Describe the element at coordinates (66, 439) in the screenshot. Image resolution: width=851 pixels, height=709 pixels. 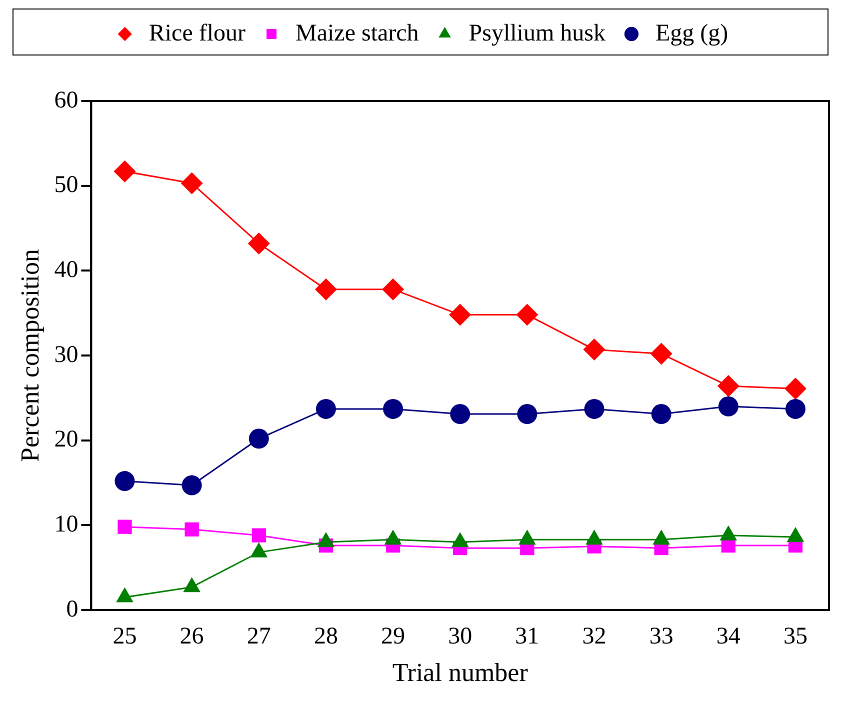
I see `y-tick-label: 20` at that location.